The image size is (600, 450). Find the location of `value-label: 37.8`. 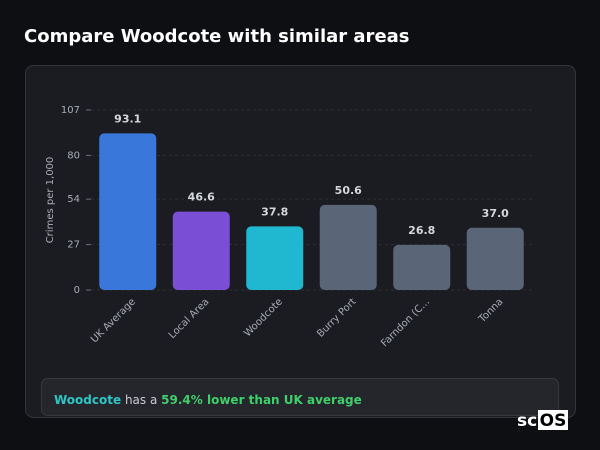

value-label: 37.8 is located at coordinates (274, 211).